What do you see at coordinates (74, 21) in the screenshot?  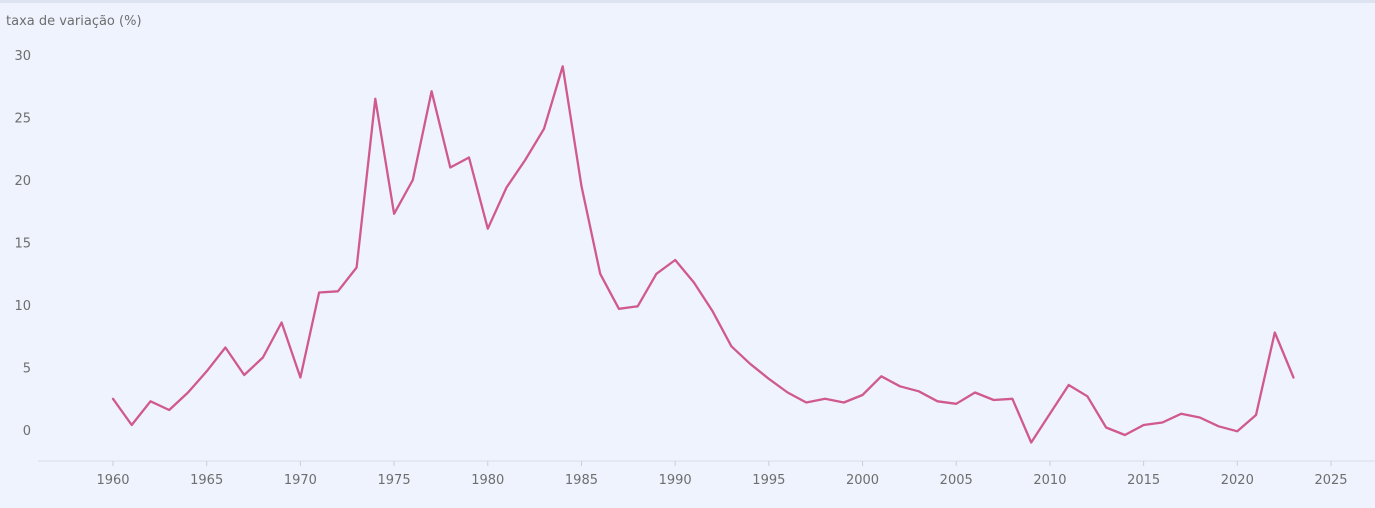 I see `y-axis-label: taxa de variação (%)` at bounding box center [74, 21].